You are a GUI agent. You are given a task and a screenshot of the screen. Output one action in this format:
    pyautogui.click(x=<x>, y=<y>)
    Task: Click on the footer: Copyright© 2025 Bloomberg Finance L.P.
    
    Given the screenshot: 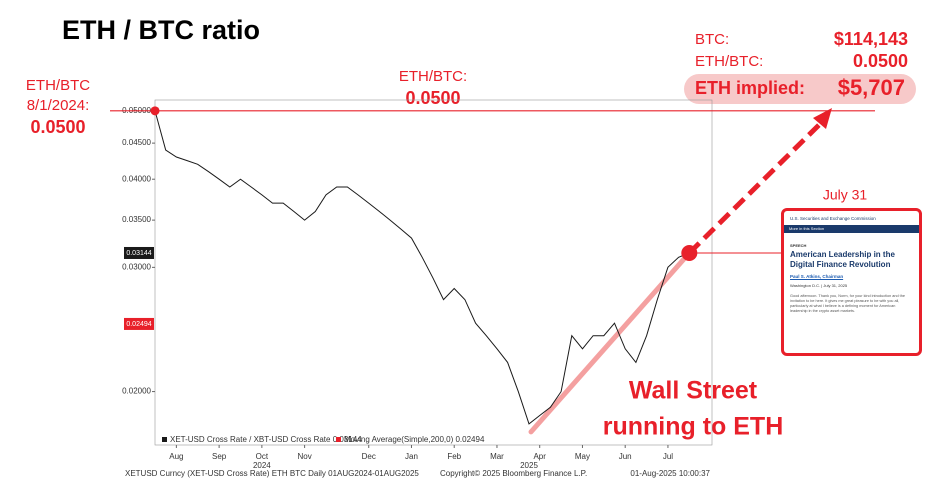 What is the action you would take?
    pyautogui.click(x=513, y=473)
    